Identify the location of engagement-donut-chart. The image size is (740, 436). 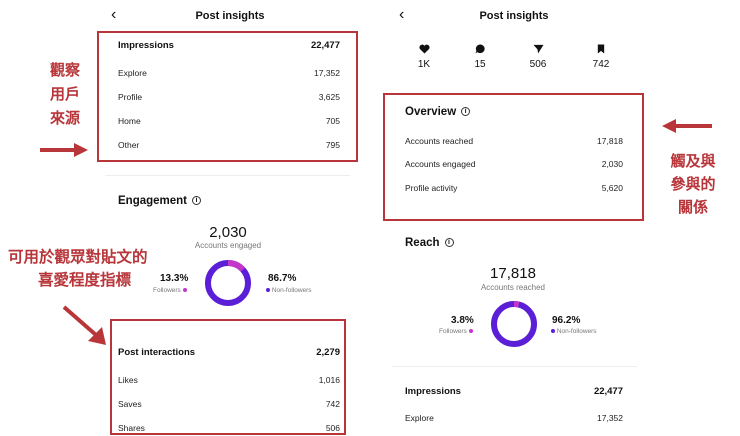
(228, 283).